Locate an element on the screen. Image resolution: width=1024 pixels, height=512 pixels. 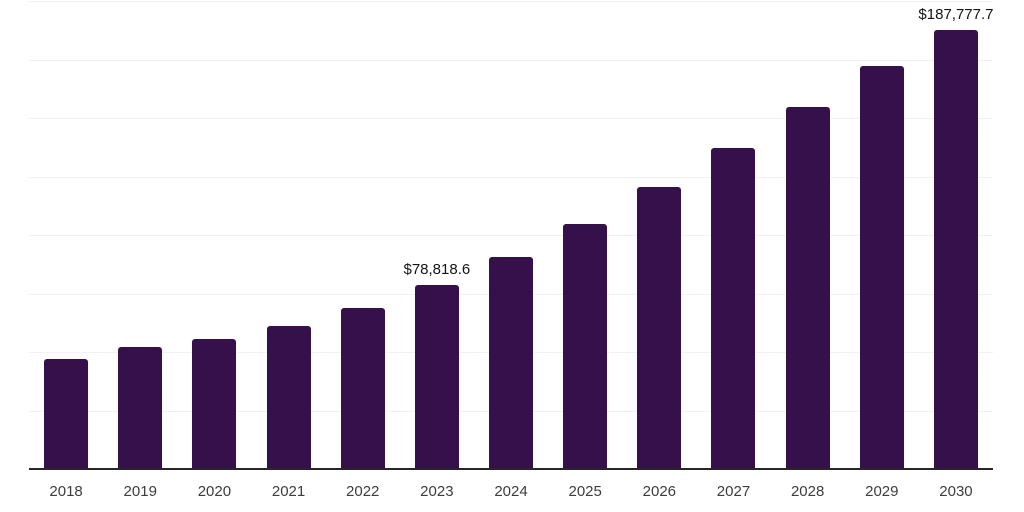
bar-2026 is located at coordinates (659, 327).